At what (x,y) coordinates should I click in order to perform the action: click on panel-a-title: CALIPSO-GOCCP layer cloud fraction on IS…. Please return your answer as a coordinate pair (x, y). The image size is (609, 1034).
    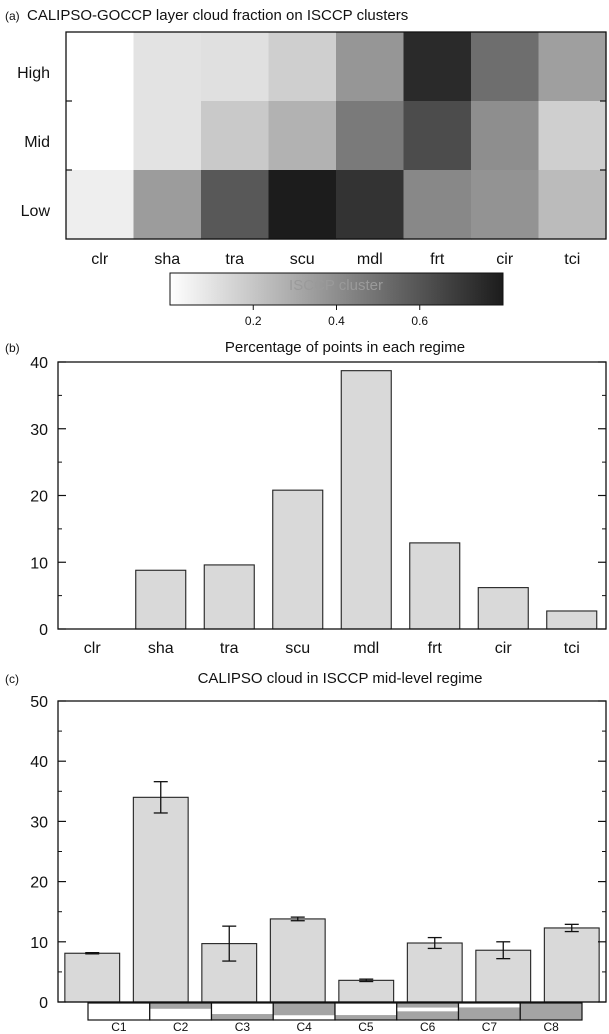
    Looking at the image, I should click on (217, 15).